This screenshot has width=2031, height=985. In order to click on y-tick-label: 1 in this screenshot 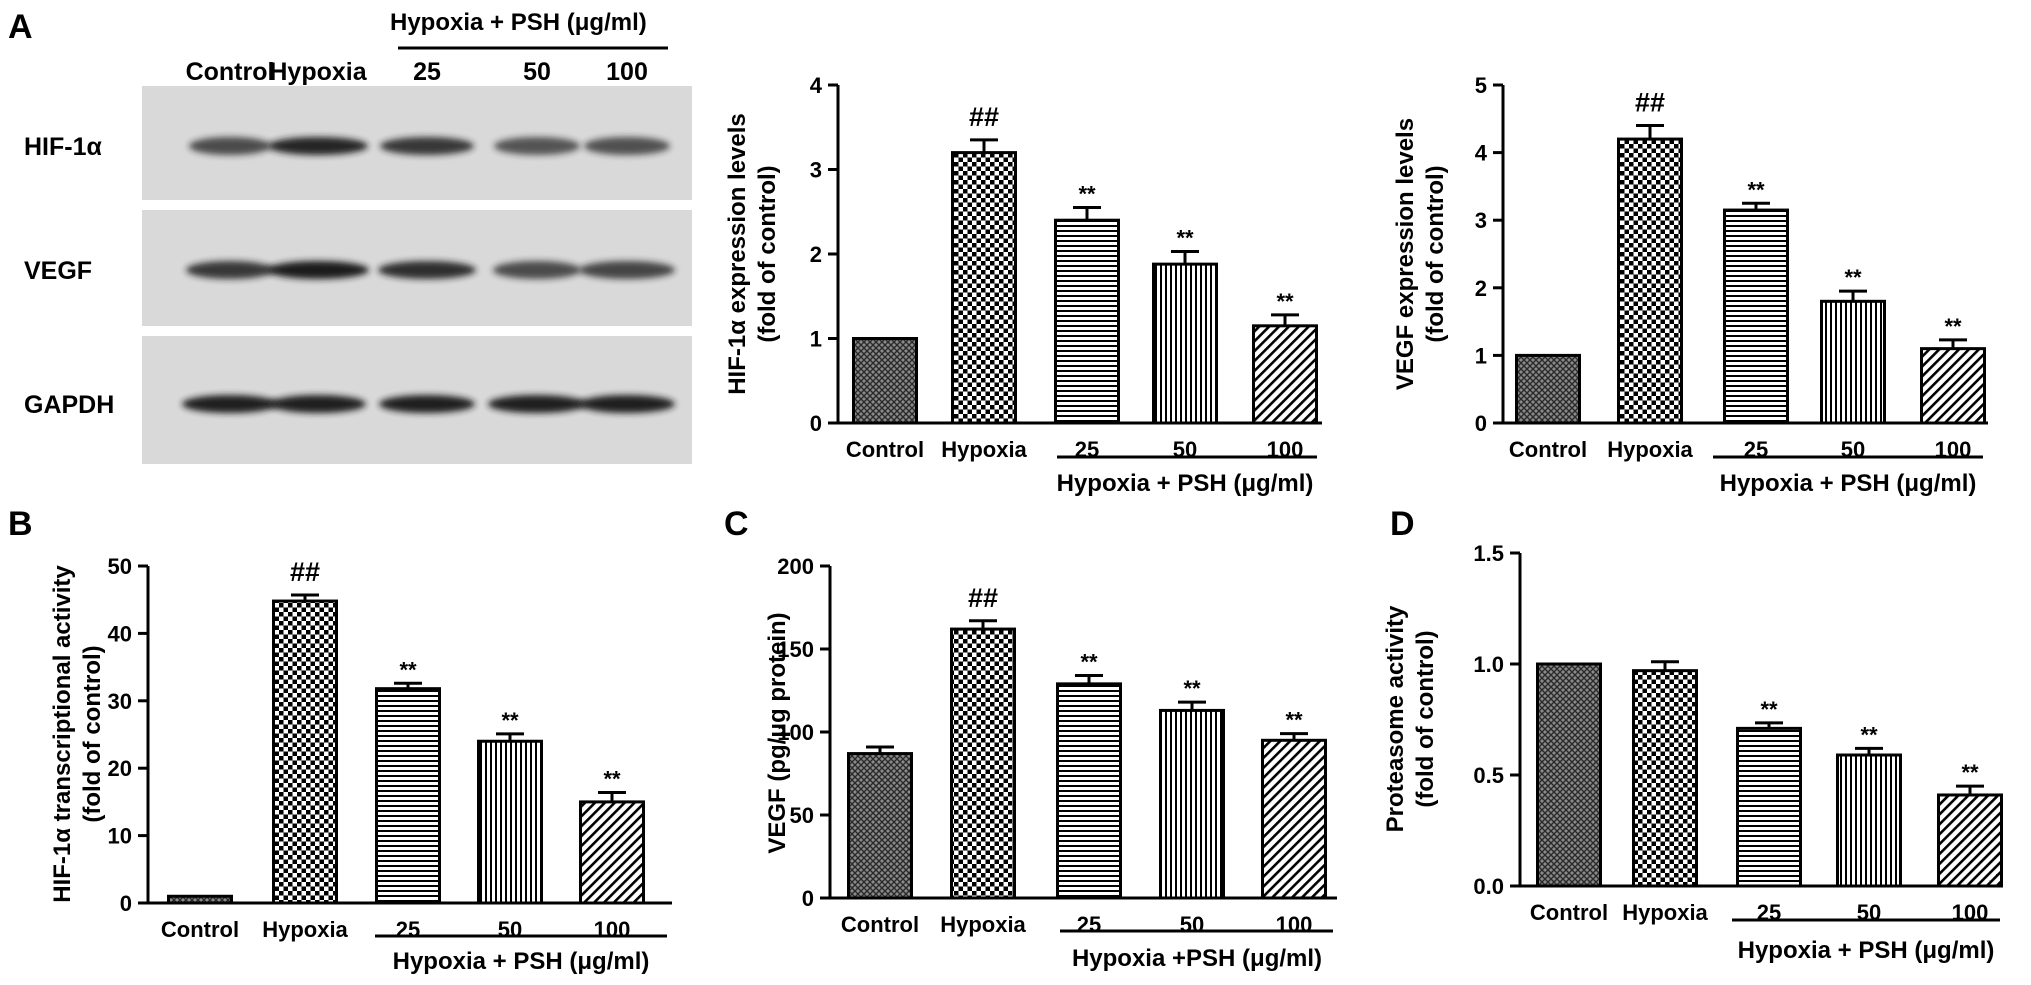, I will do `click(816, 339)`.